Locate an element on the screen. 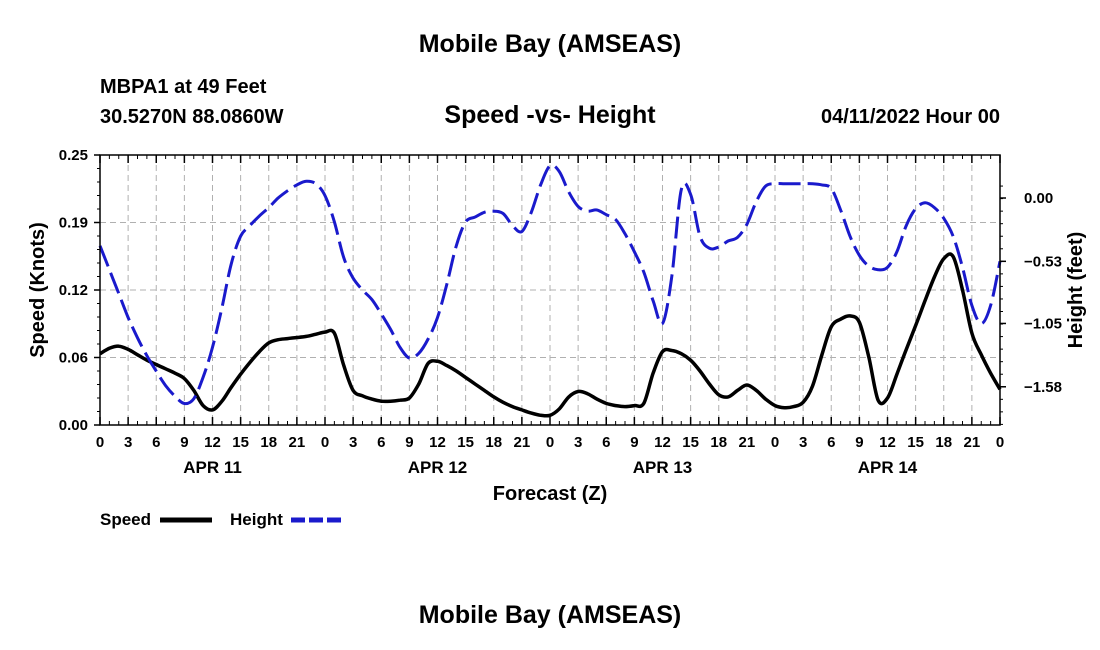 This screenshot has height=650, width=1100. station-name: MBPA1 at 49 Feet is located at coordinates (183, 87).